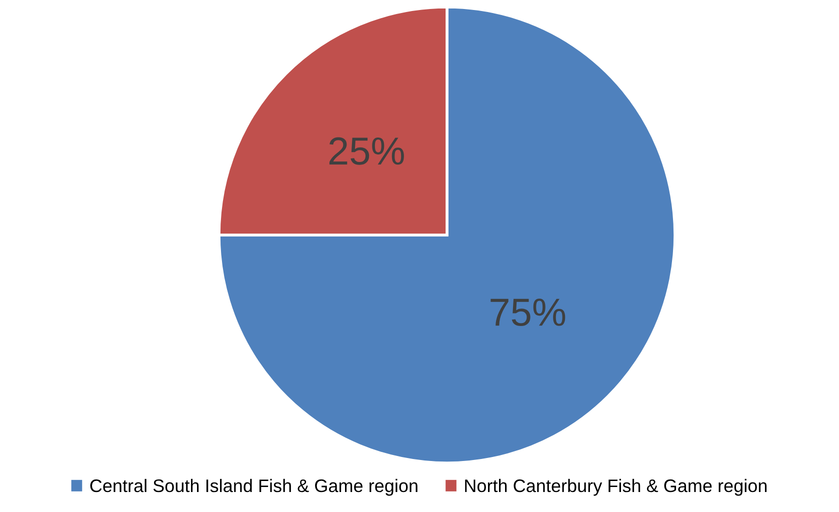 This screenshot has width=839, height=512. I want to click on legend-label: North Canterbury Fish & Game region, so click(616, 487).